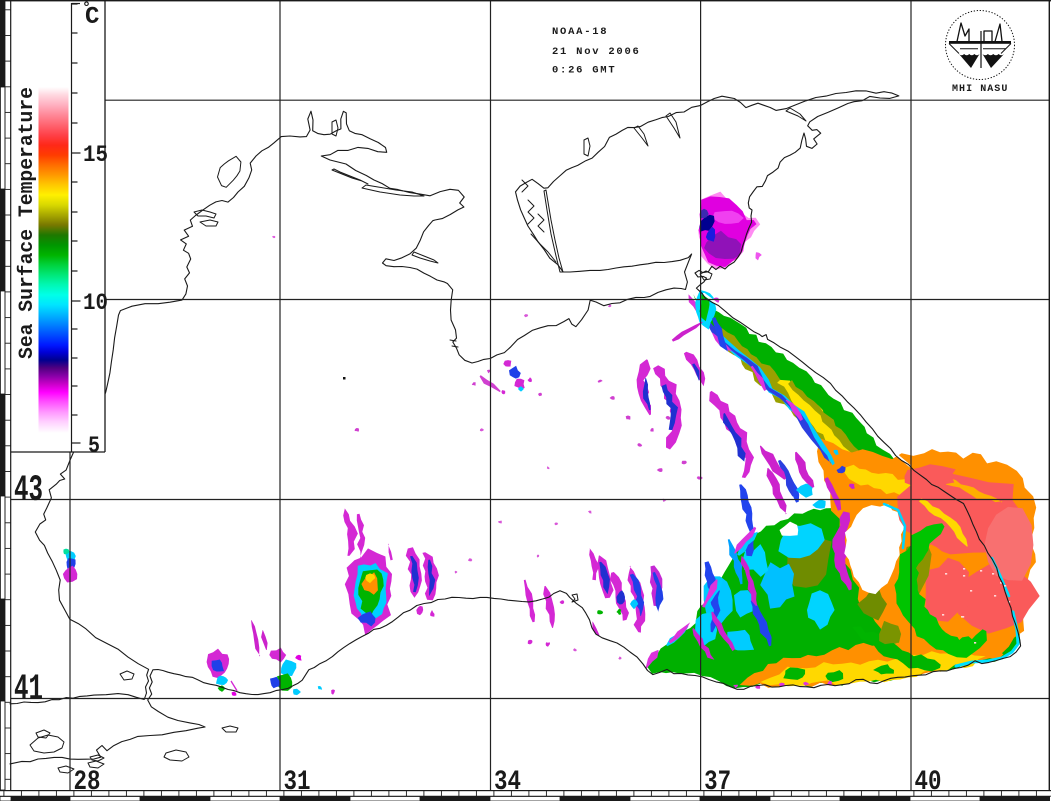  What do you see at coordinates (92, 17) in the screenshot?
I see `svg-text: C` at bounding box center [92, 17].